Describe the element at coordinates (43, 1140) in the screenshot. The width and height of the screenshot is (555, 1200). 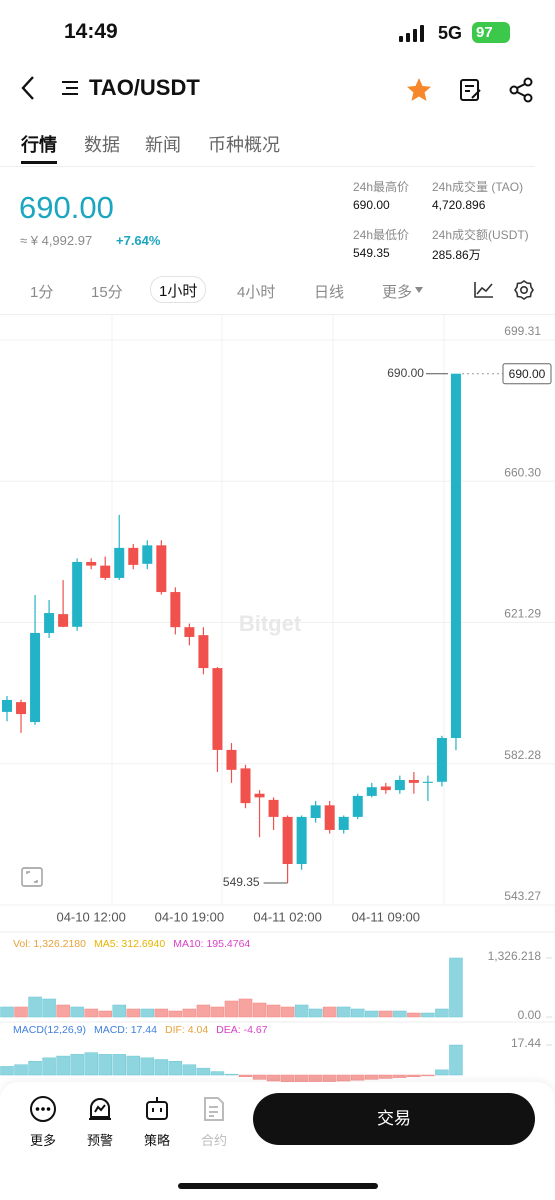
I see `nav-label: 更多` at that location.